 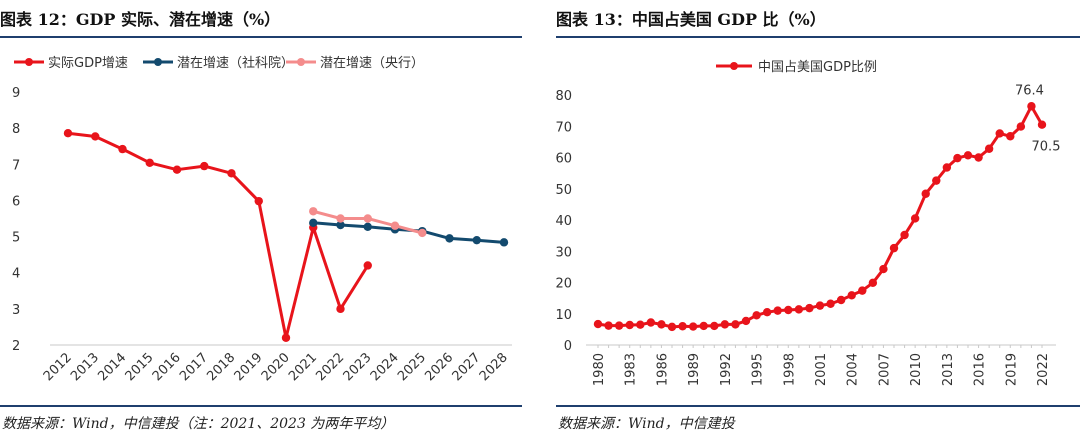 What do you see at coordinates (16, 310) in the screenshot?
I see `y-tick-label: 3` at bounding box center [16, 310].